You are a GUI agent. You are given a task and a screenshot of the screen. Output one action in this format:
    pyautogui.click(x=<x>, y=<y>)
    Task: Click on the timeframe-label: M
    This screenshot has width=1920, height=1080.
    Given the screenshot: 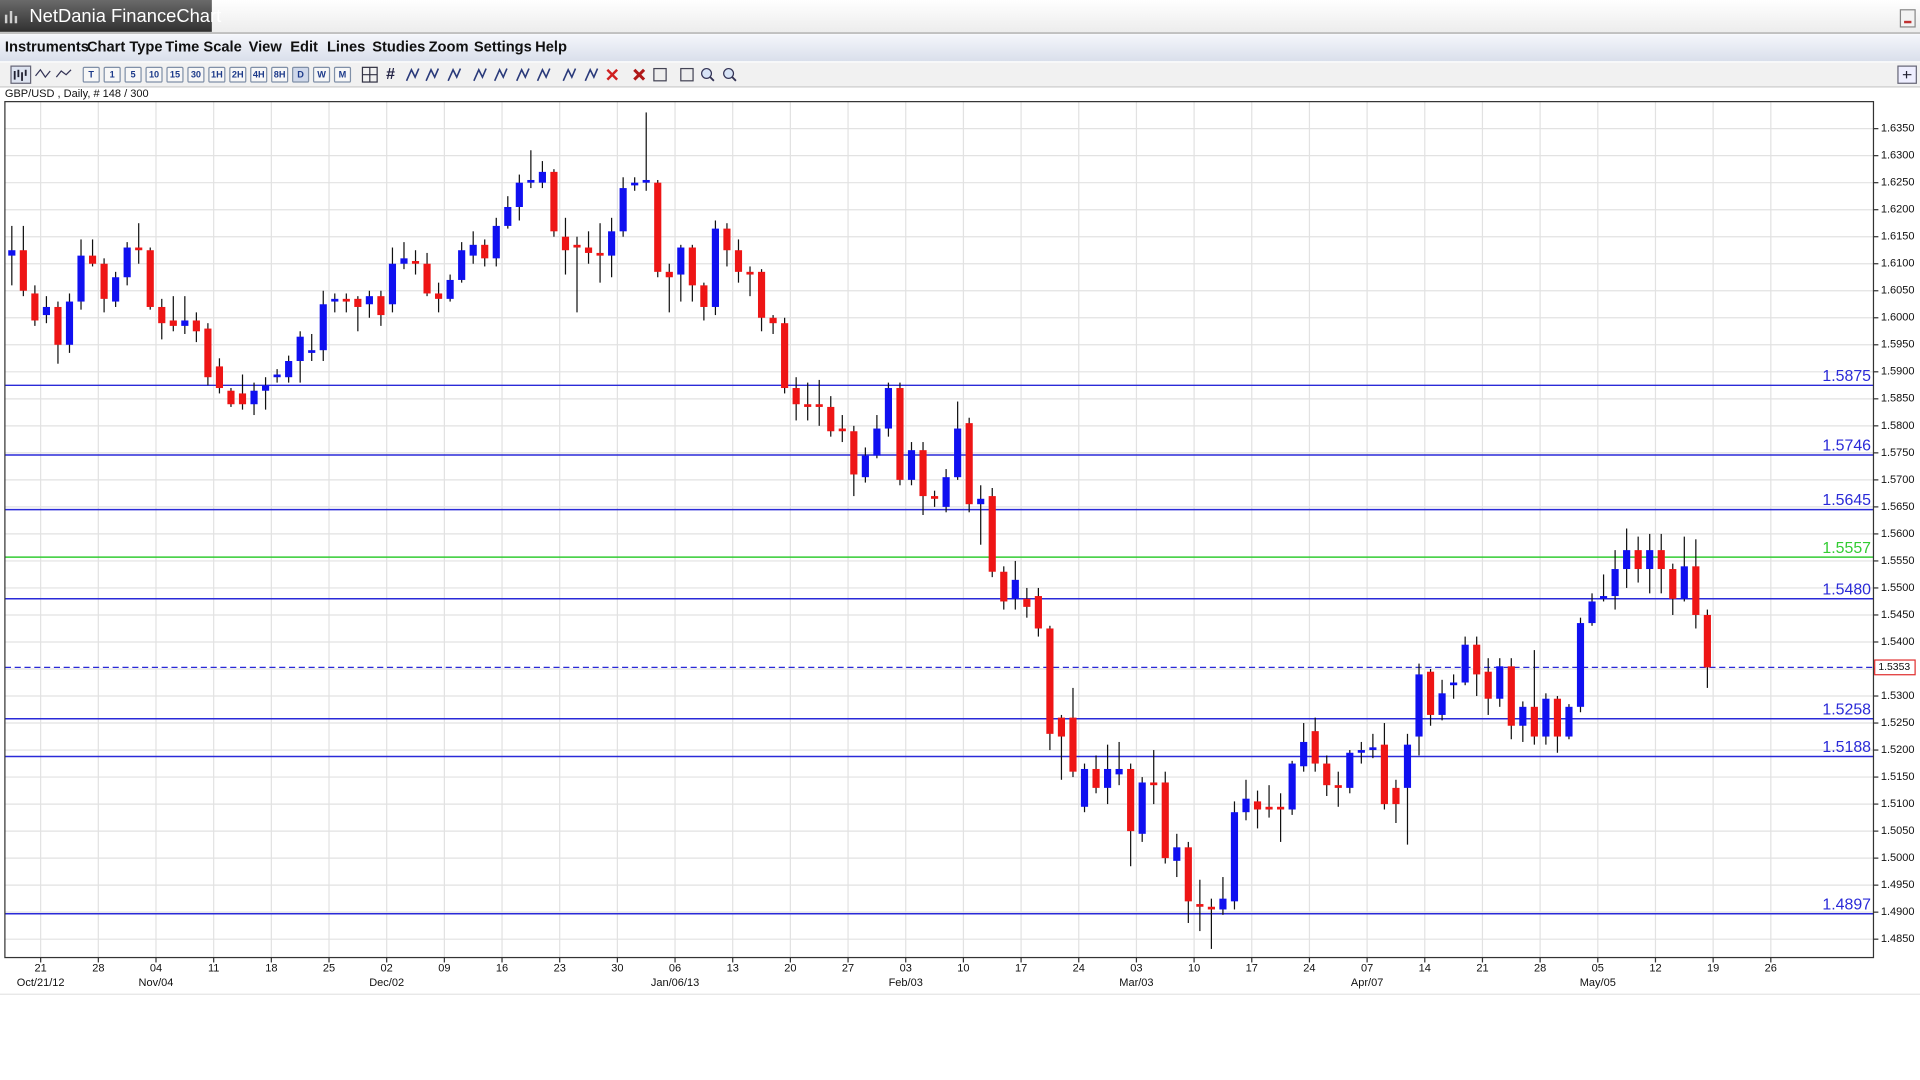 What is the action you would take?
    pyautogui.click(x=343, y=75)
    